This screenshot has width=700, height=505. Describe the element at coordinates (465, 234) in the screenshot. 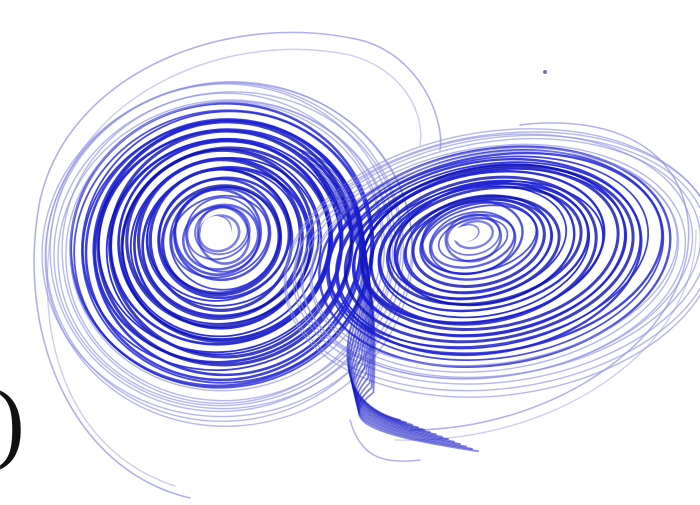

I see `right-fixed-point` at that location.